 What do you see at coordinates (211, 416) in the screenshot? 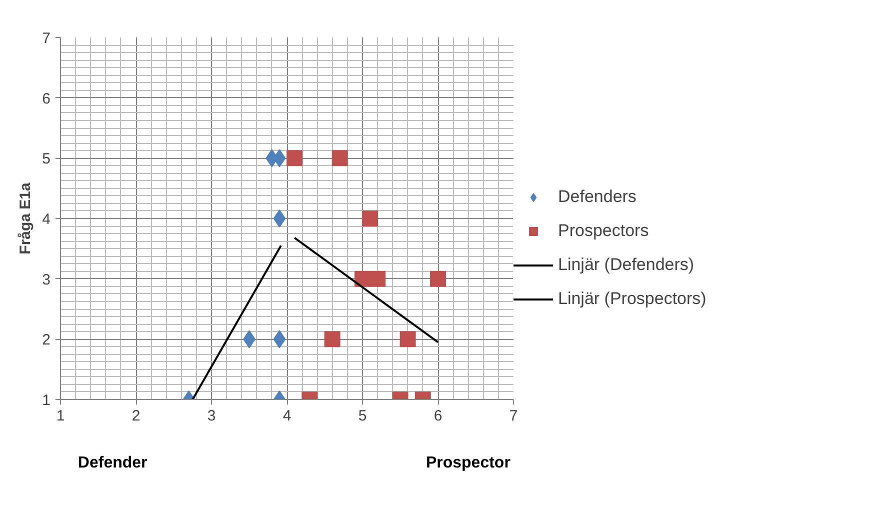
I see `x-tick-label: 3` at bounding box center [211, 416].